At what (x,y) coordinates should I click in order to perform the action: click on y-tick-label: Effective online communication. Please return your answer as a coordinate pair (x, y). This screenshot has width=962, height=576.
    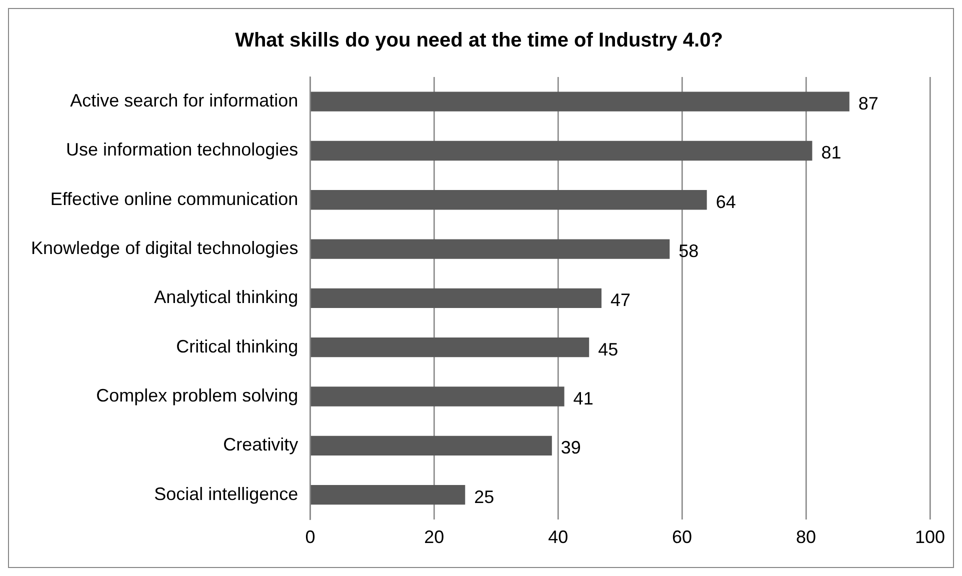
    Looking at the image, I should click on (174, 198).